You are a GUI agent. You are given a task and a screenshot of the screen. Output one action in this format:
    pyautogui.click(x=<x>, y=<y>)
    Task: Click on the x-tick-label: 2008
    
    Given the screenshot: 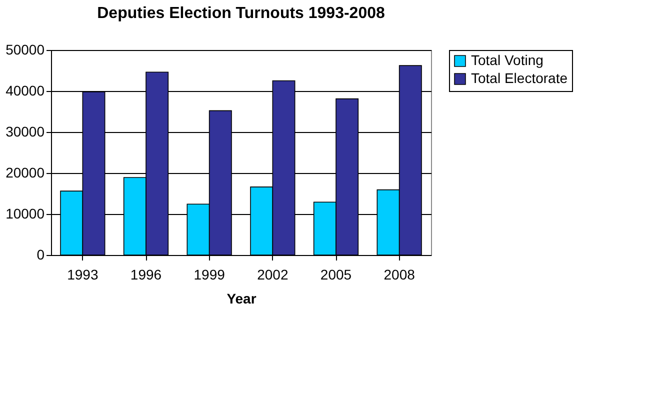 What is the action you would take?
    pyautogui.click(x=400, y=274)
    